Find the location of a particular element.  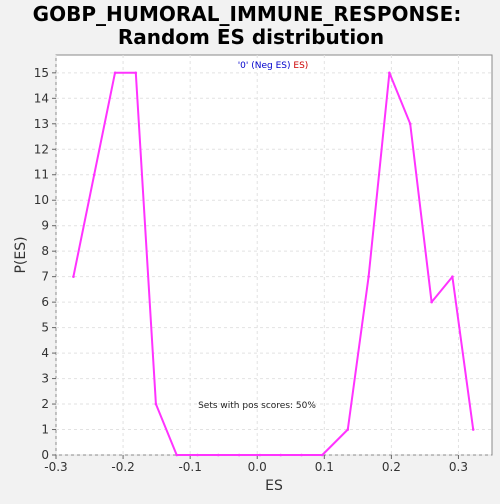

x-tick-label: 0.0 is located at coordinates (257, 467).